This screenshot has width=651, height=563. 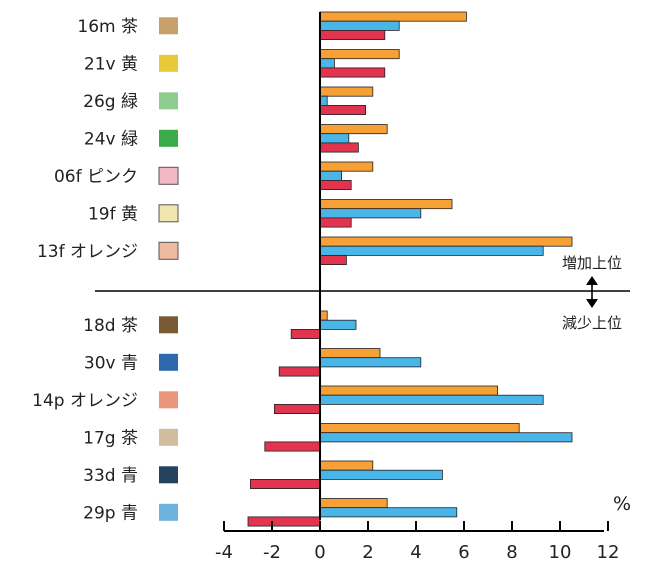 What do you see at coordinates (592, 323) in the screenshot?
I see `divider-label-down: 減少上位` at bounding box center [592, 323].